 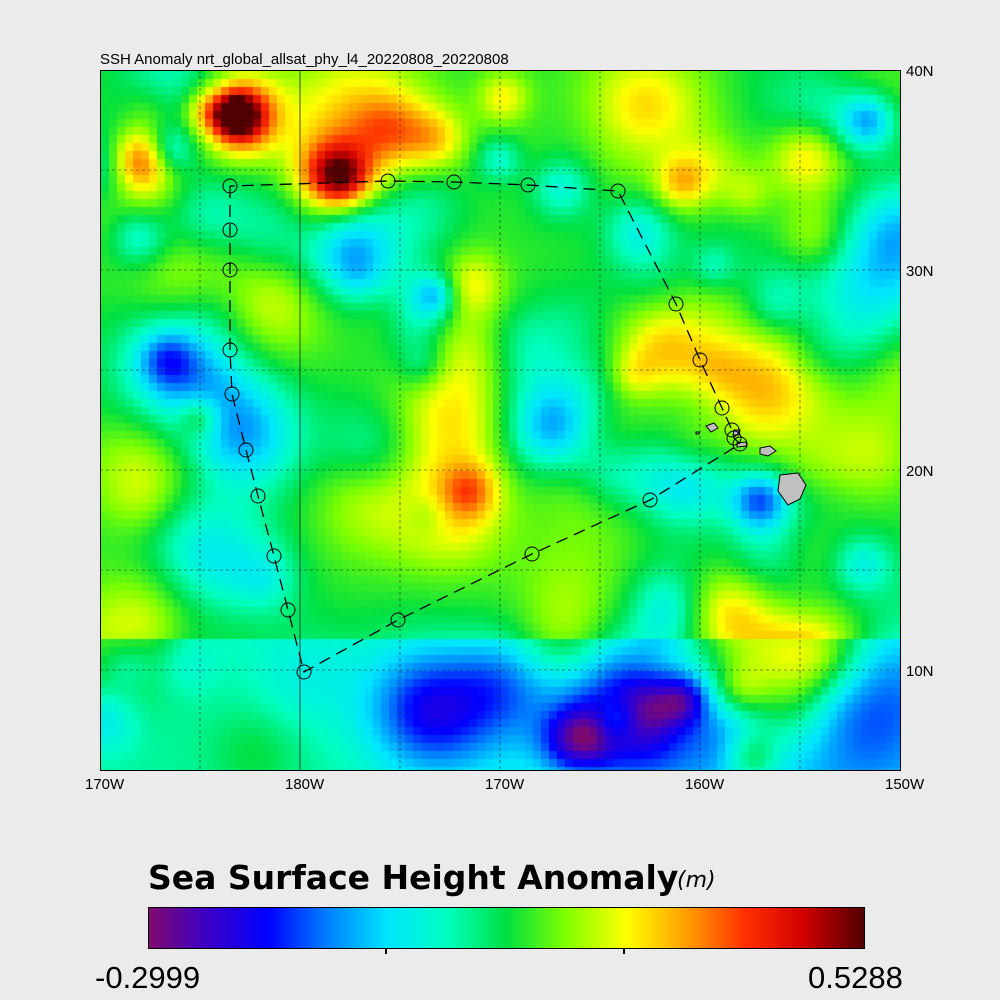 I want to click on niihau-island, so click(x=697, y=433).